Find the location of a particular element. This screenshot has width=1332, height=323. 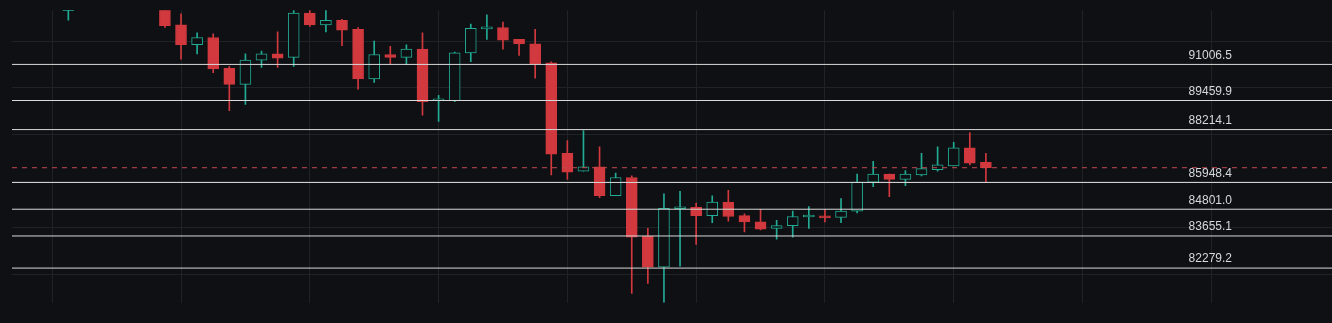

ref-line-label: 84801.0 is located at coordinates (1210, 199).